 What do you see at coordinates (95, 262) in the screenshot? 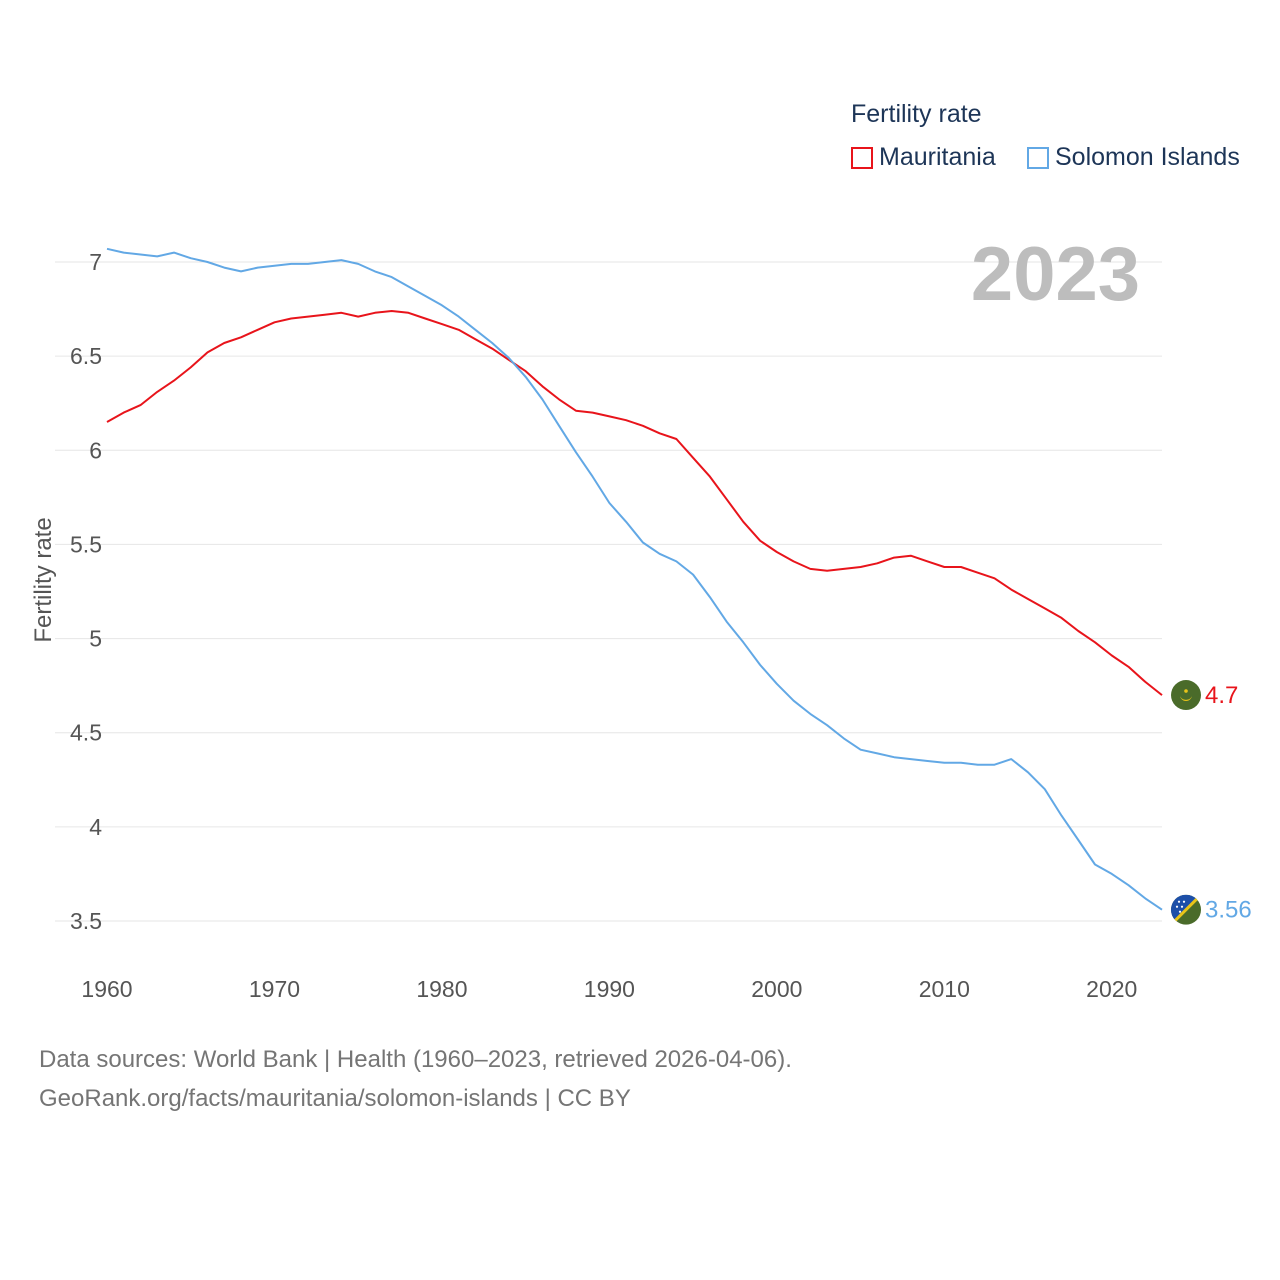
I see `y-tick-label: 7` at bounding box center [95, 262].